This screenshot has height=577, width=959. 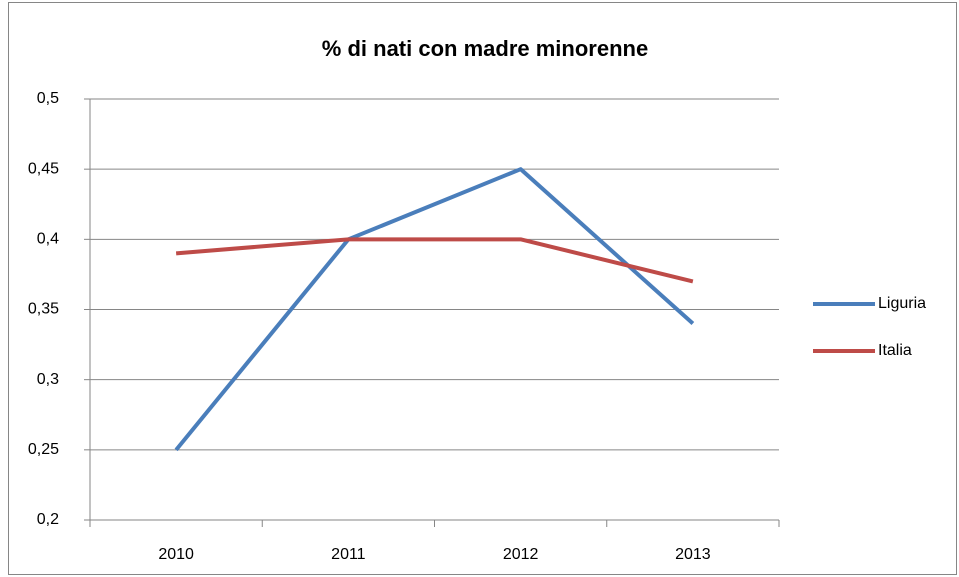 What do you see at coordinates (48, 519) in the screenshot?
I see `y-tick-label: 0,2` at bounding box center [48, 519].